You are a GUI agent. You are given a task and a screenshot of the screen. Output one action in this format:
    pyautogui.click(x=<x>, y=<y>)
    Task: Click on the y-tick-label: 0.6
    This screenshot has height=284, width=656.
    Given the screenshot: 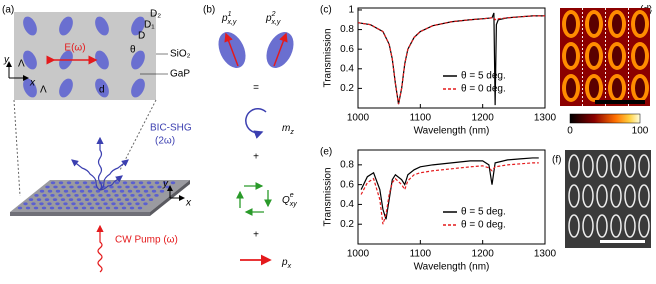 What is the action you would take?
    pyautogui.click(x=347, y=184)
    